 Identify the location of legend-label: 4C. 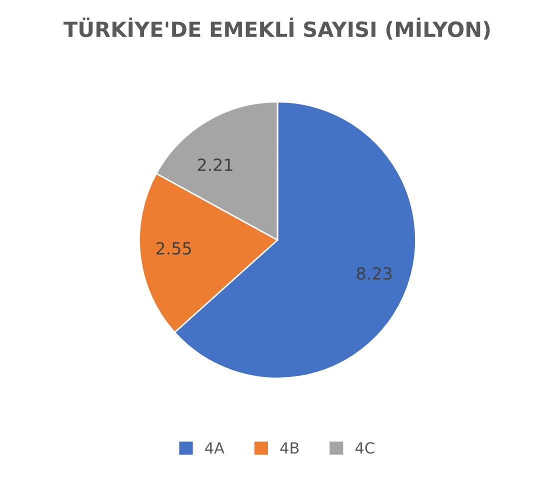
(364, 448).